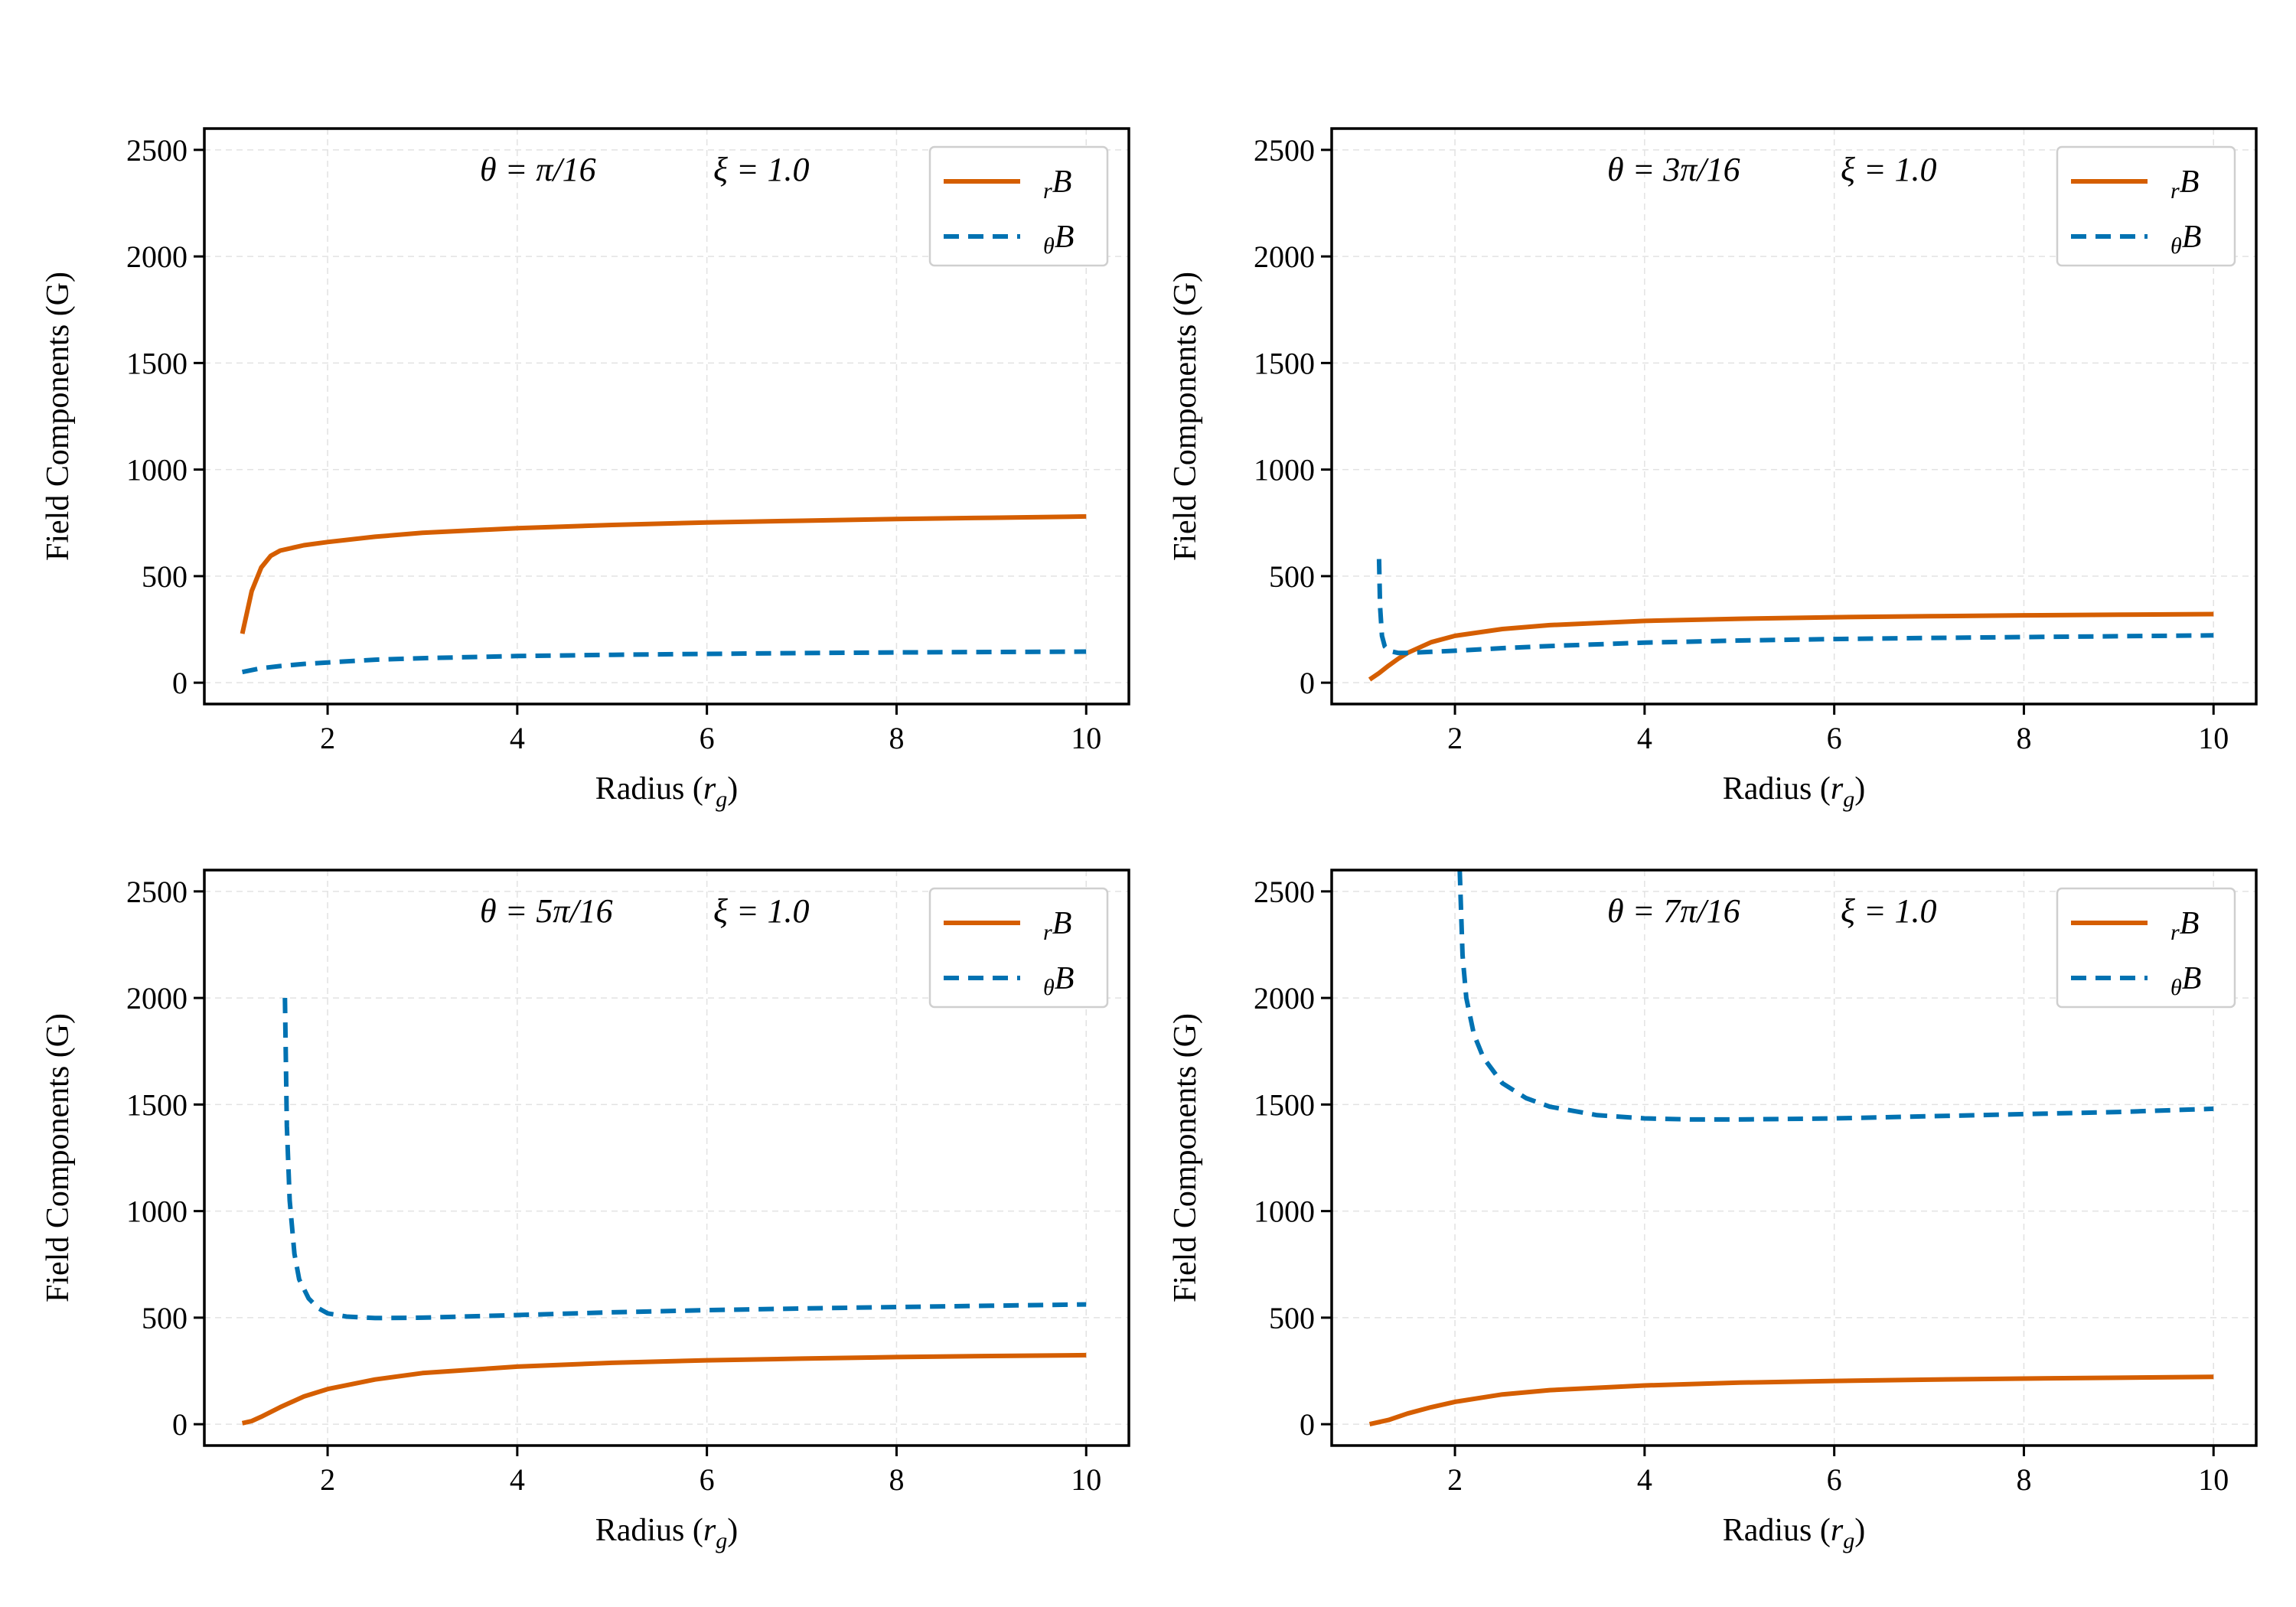 The height and width of the screenshot is (1607, 2296). What do you see at coordinates (1673, 911) in the screenshot?
I see `theta-annotation: θ = 7π/16` at bounding box center [1673, 911].